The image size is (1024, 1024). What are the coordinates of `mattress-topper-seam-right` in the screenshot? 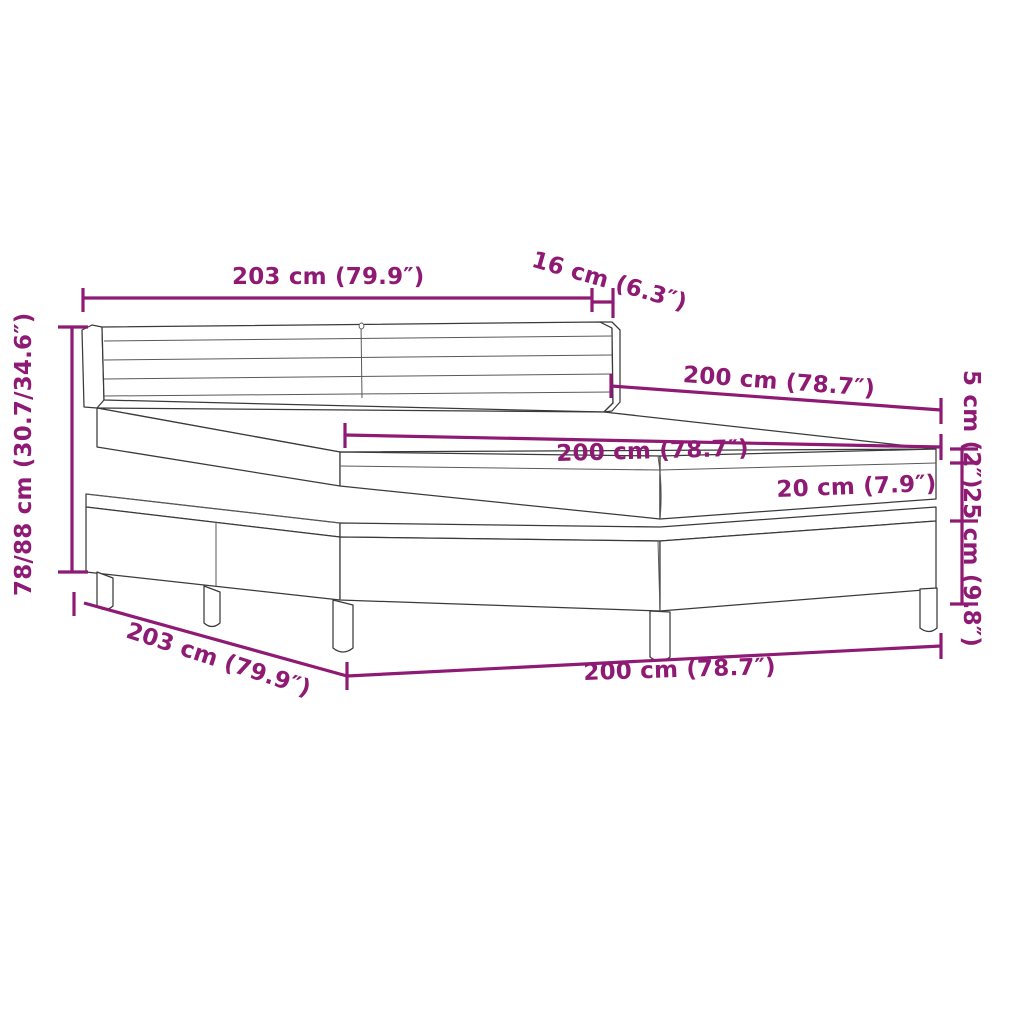 It's located at (798, 466).